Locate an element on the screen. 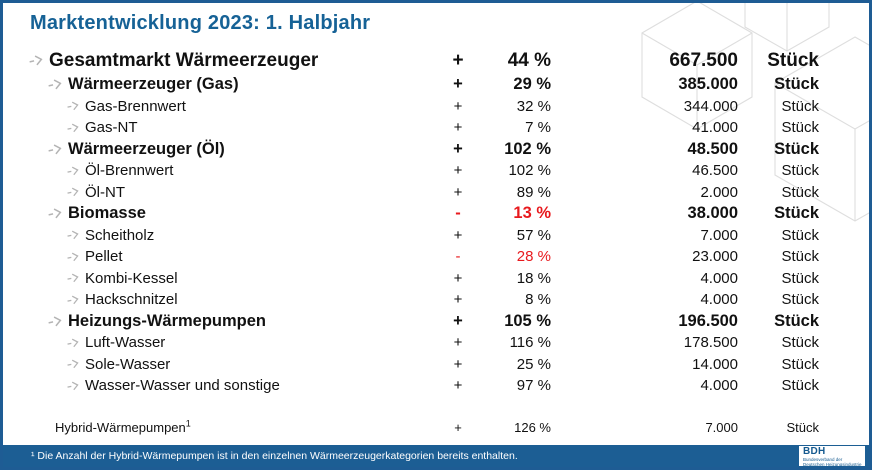 The width and height of the screenshot is (872, 470). row-label-cell: Gesamtmarkt Wärmeerzeuger is located at coordinates (223, 61).